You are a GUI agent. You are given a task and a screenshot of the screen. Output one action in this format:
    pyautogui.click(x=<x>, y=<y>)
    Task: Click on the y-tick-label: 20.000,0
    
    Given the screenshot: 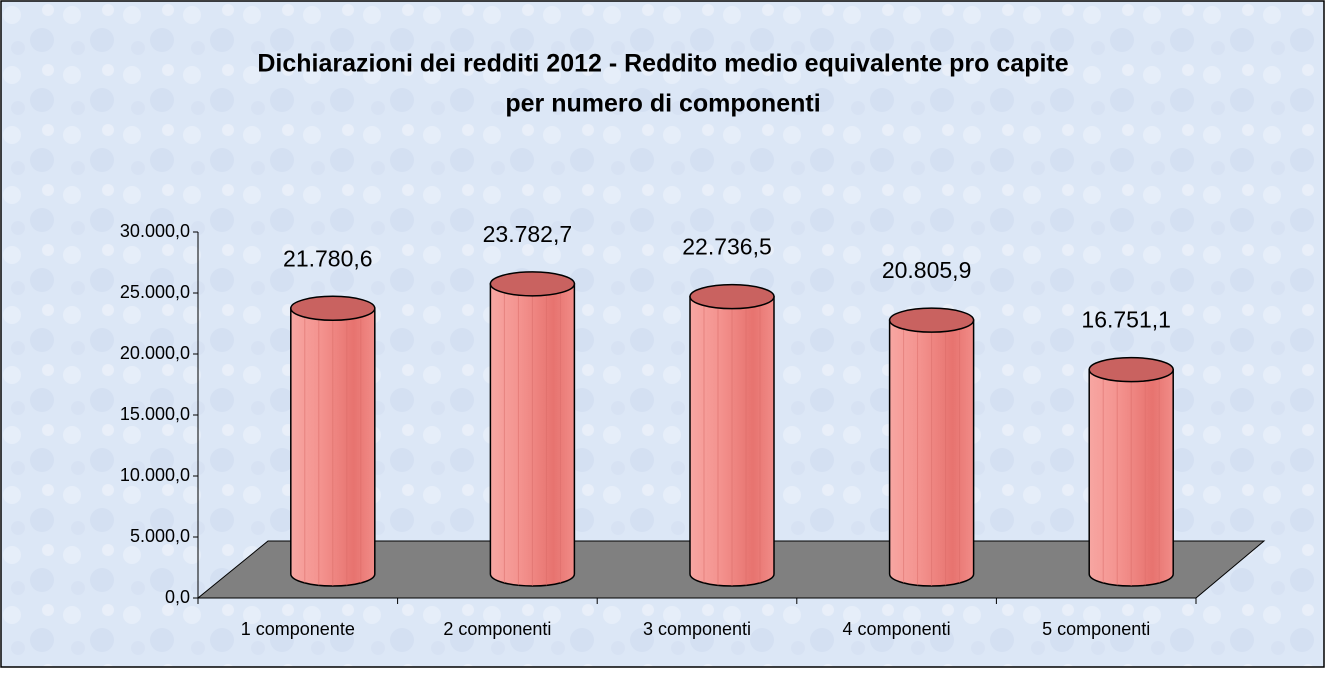 What is the action you would take?
    pyautogui.click(x=155, y=353)
    